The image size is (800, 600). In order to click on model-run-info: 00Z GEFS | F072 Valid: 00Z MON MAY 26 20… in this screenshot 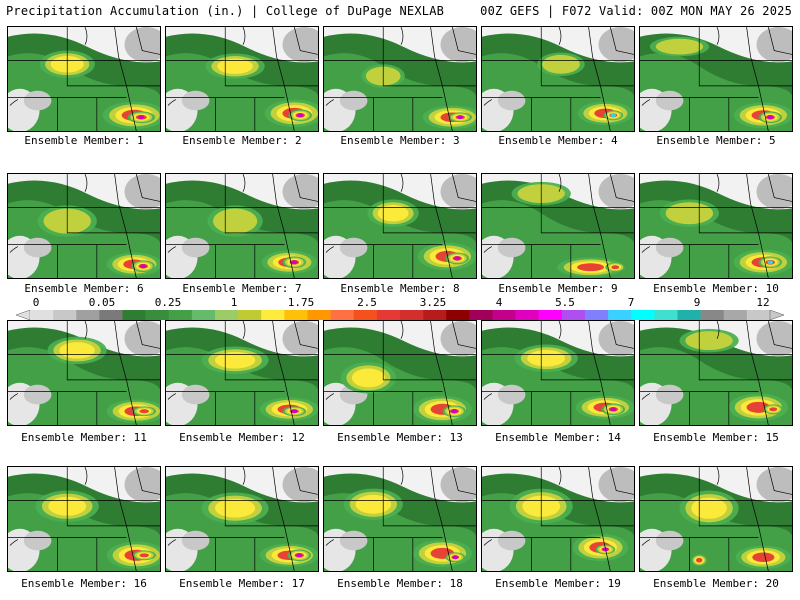, I will do `click(636, 11)`.